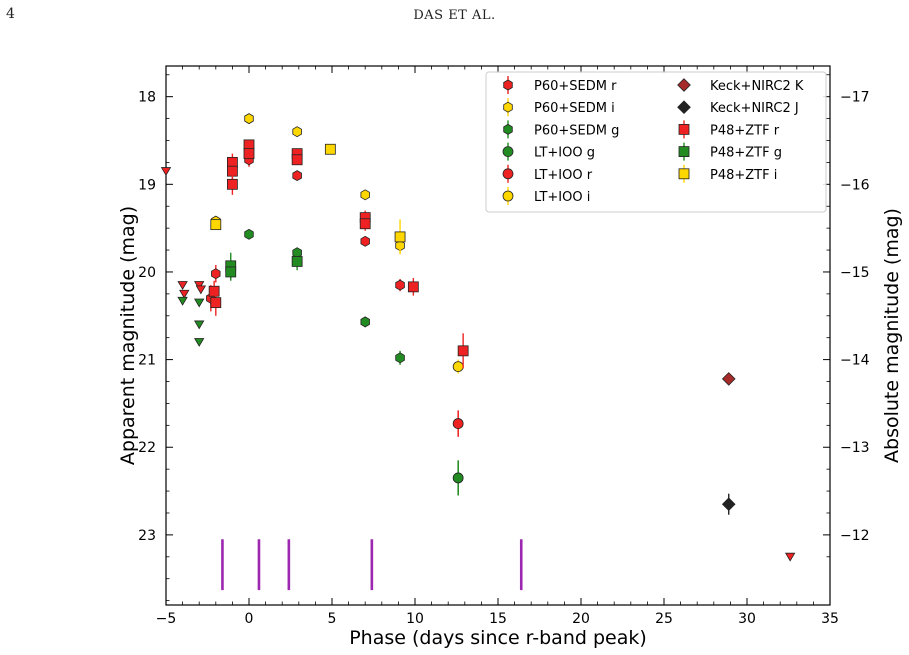 Image resolution: width=909 pixels, height=655 pixels. What do you see at coordinates (892, 335) in the screenshot?
I see `y-right-axis-label: Absolute magnitude (mag)` at bounding box center [892, 335].